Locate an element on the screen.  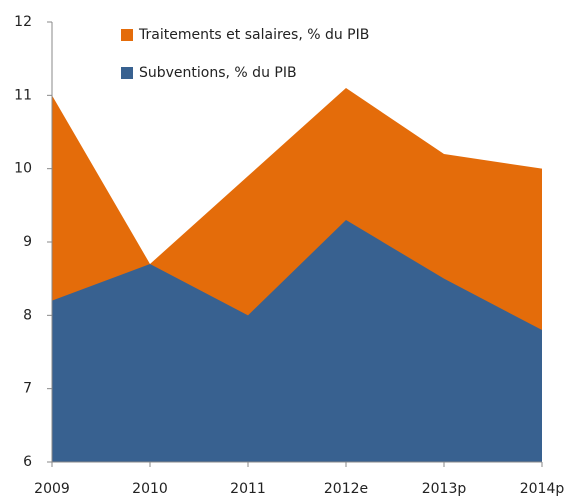
y-tick-label: 6 is located at coordinates (27, 462).